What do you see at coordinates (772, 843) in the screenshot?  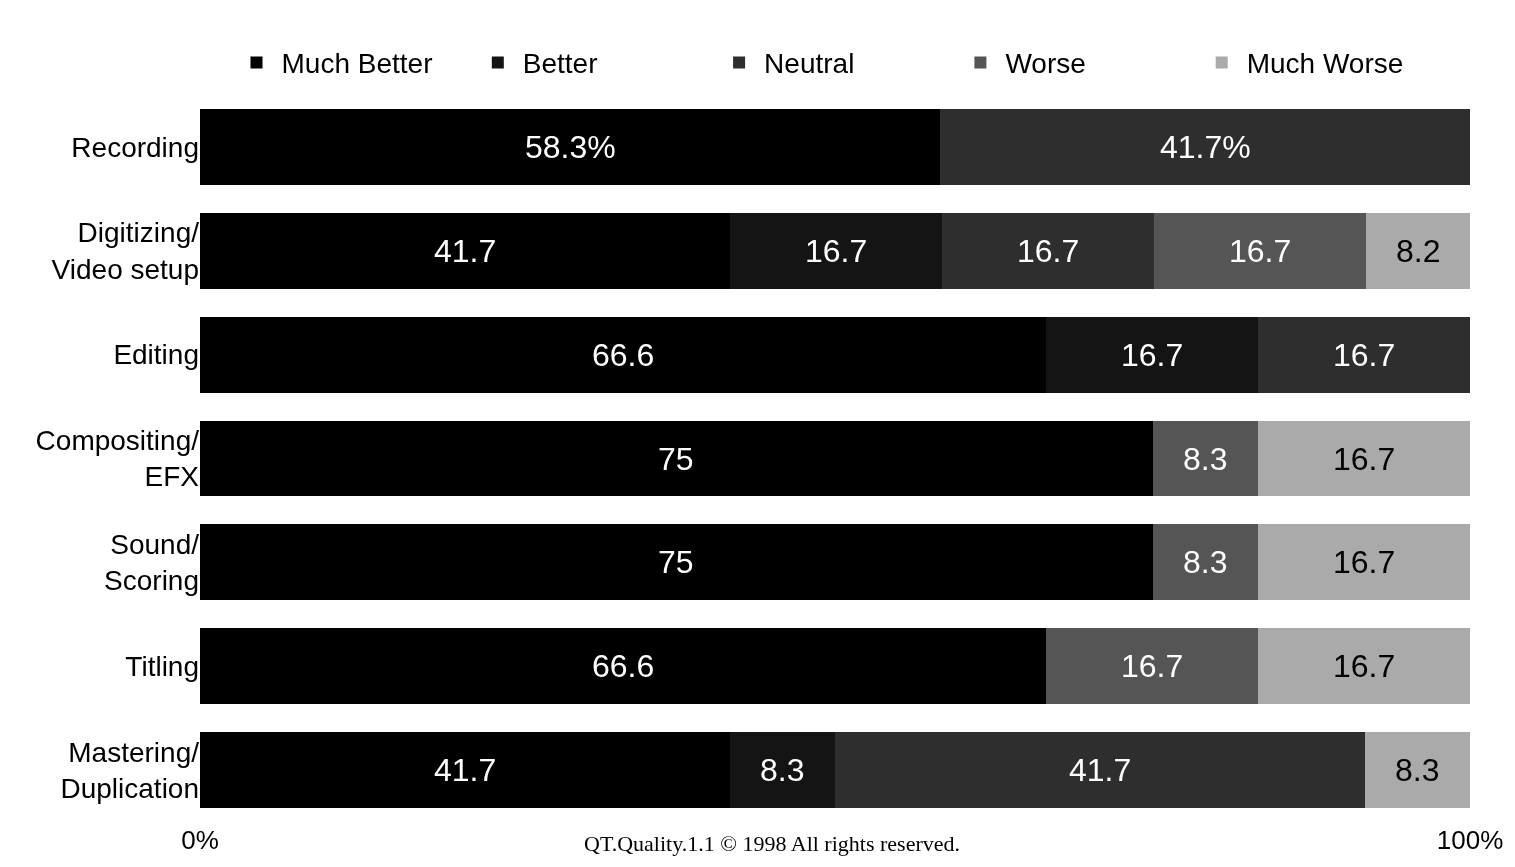 I see `text: QT.Quality.1.1 © 1998 All rights reserved.` at bounding box center [772, 843].